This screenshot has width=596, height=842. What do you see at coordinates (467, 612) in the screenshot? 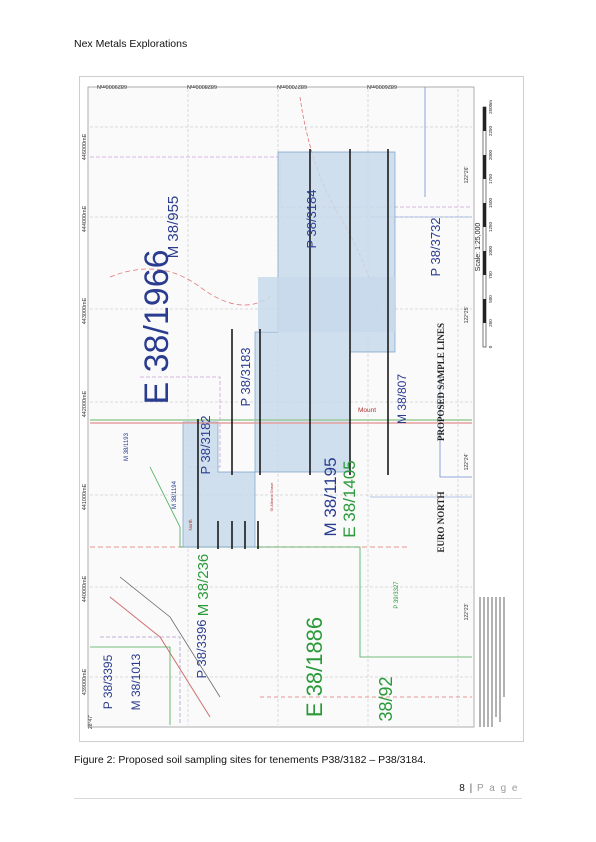
I see `coordinate-label: 122°23'` at bounding box center [467, 612].